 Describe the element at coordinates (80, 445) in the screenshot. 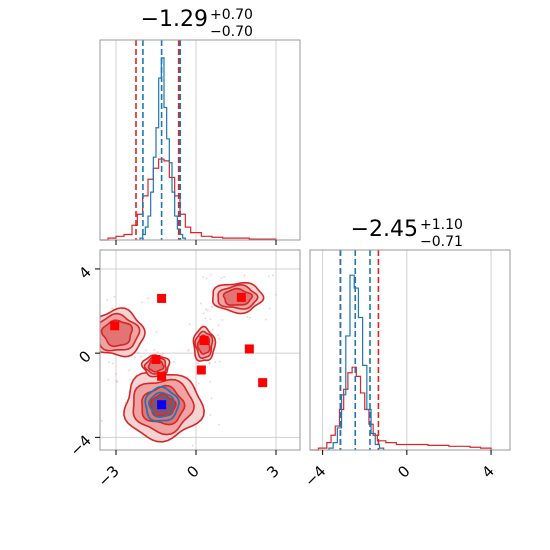

I see `joint-ytick-label: −4` at that location.